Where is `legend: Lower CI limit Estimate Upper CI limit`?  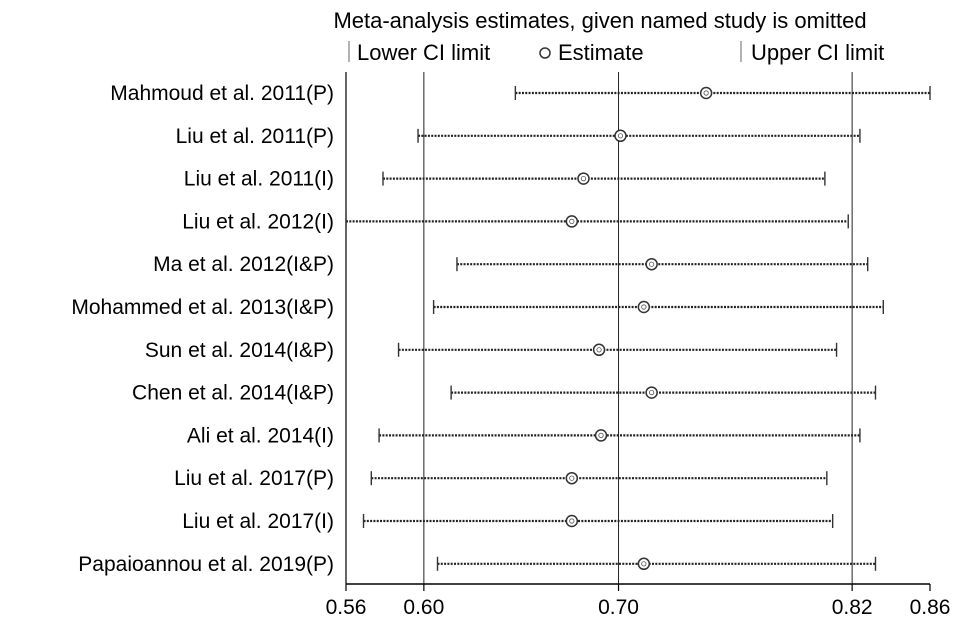
legend: Lower CI limit Estimate Upper CI limit is located at coordinates (616, 52).